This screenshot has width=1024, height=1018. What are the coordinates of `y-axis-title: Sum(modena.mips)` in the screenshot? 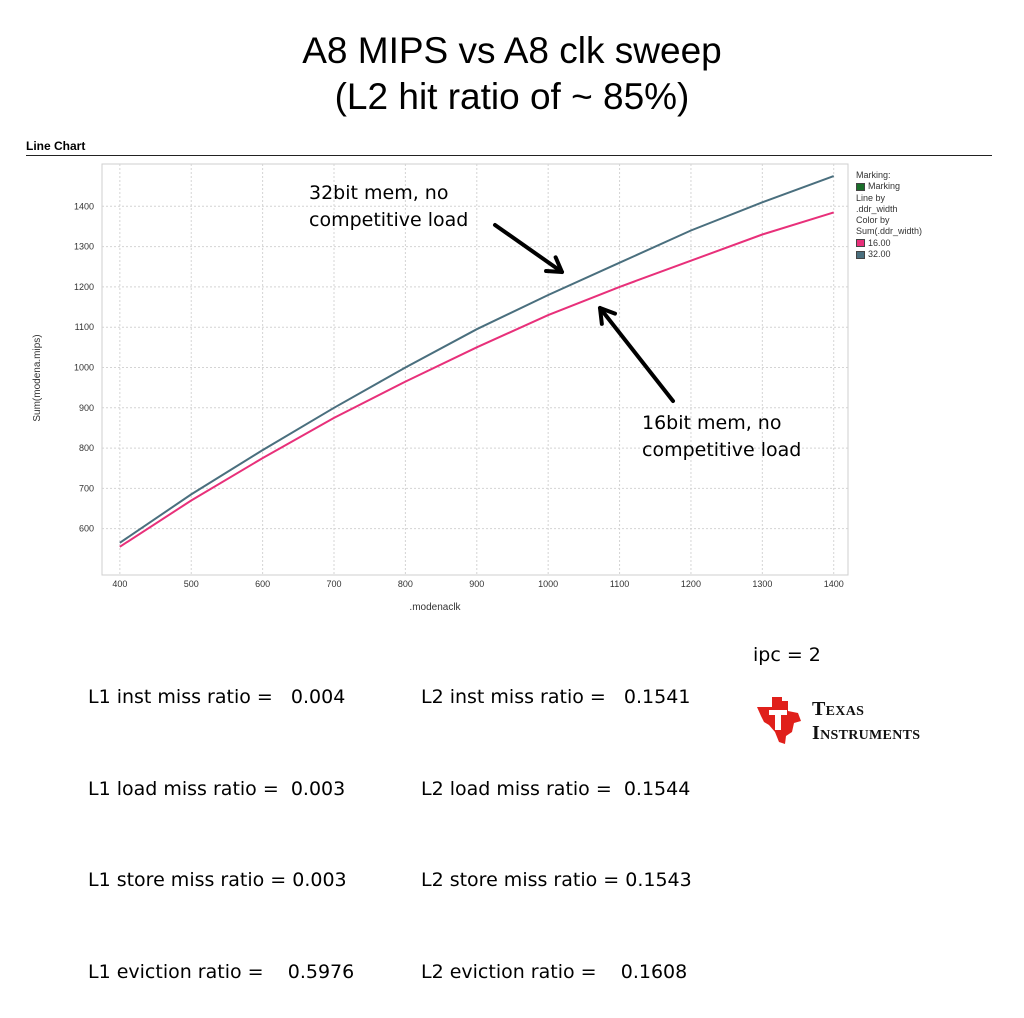 It's located at (37, 377).